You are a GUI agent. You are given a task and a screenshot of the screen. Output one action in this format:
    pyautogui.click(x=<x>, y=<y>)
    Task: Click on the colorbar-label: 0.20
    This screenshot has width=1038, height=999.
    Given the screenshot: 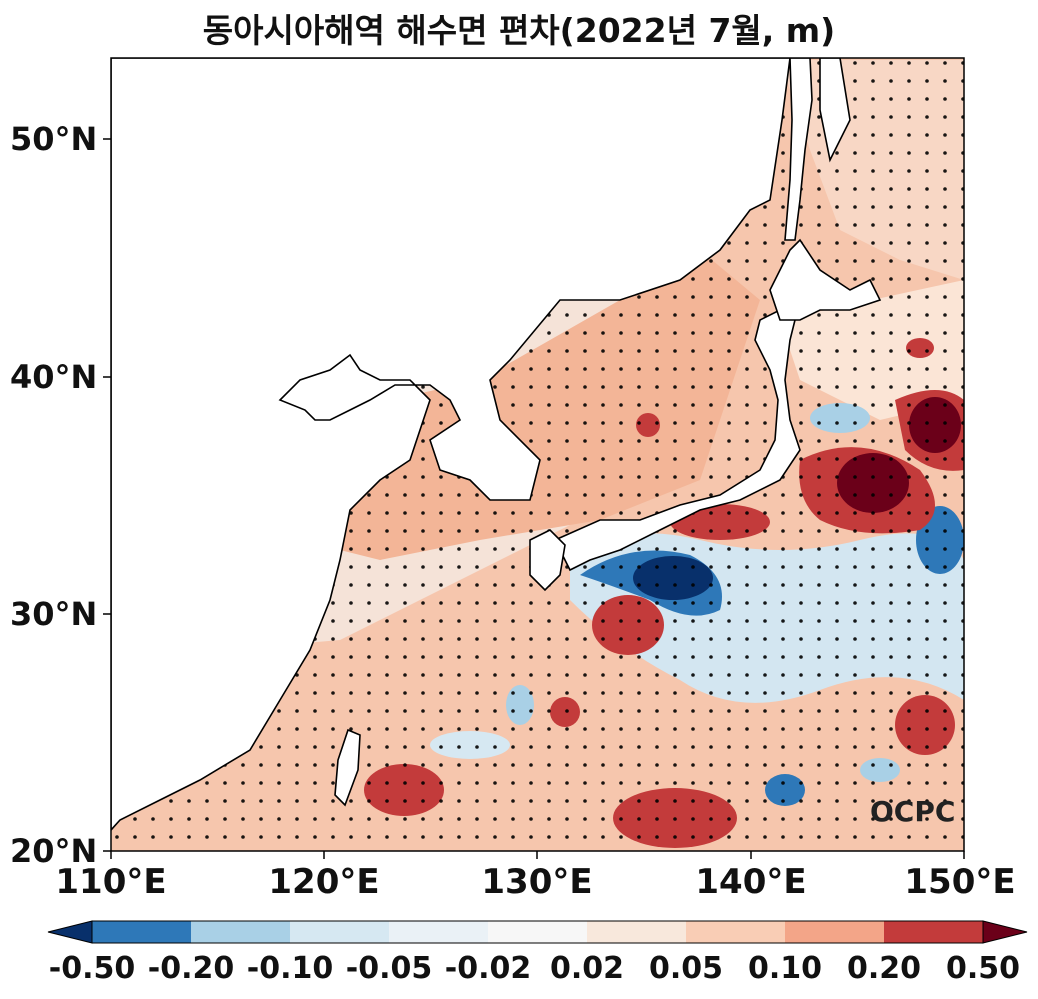 What is the action you would take?
    pyautogui.click(x=884, y=968)
    